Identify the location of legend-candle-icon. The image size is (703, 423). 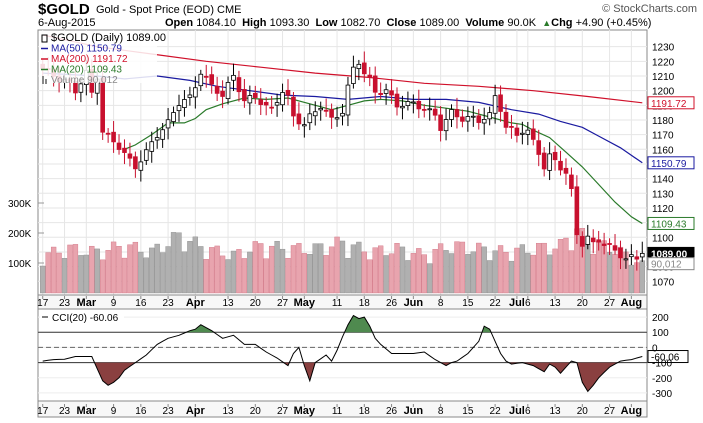
(44, 38).